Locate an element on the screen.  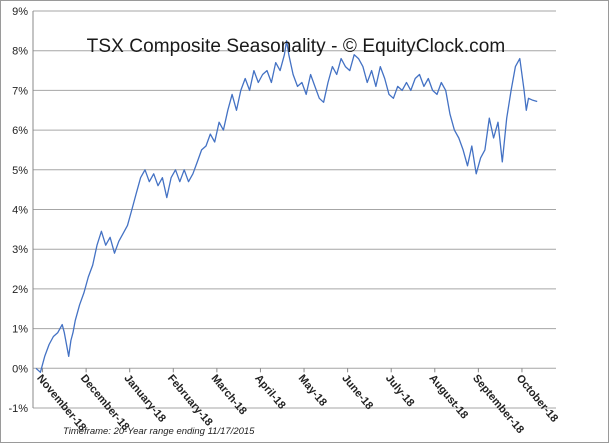
y-tick-label: 4% is located at coordinates (20, 211).